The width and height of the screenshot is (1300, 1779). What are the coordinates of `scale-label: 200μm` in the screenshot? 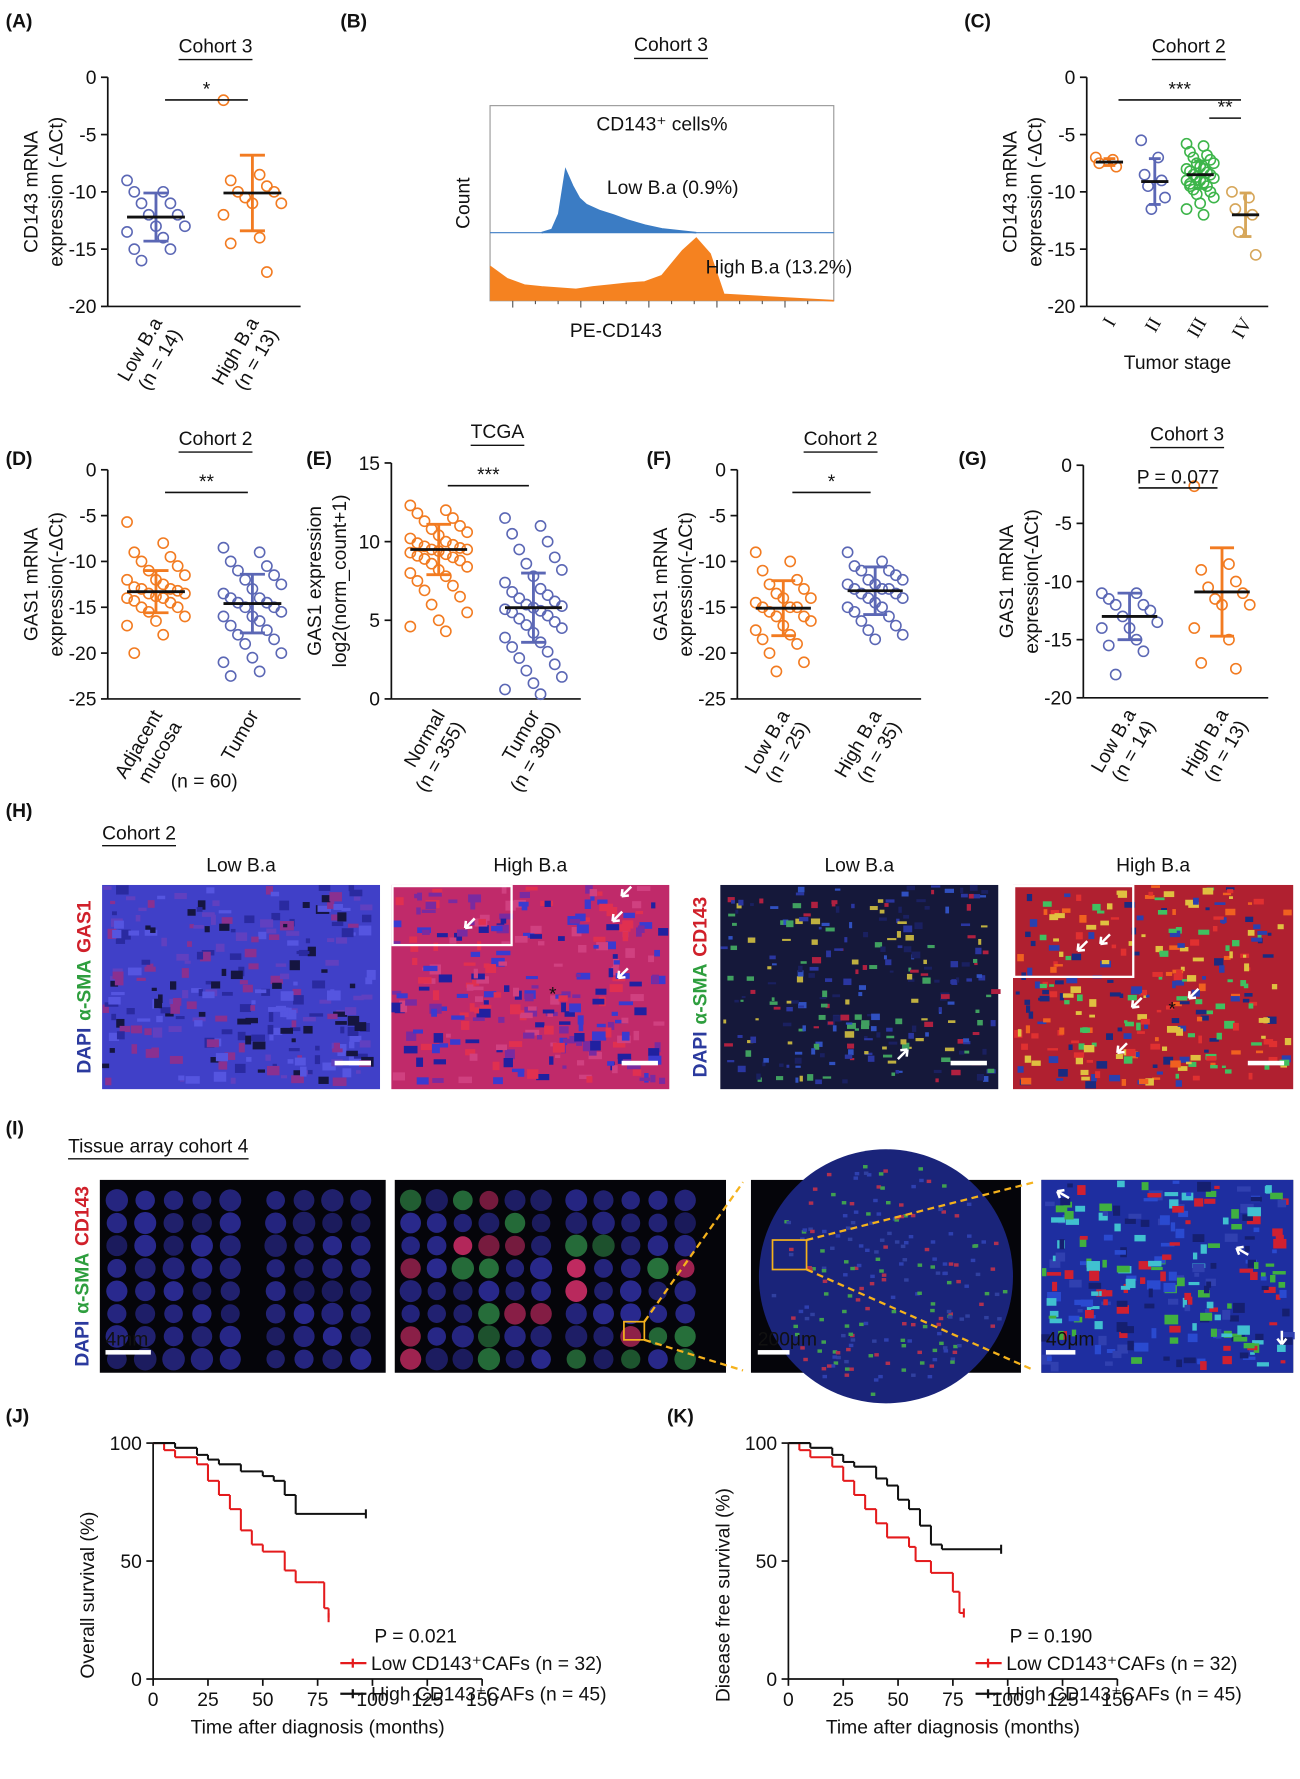 It's located at (787, 1340).